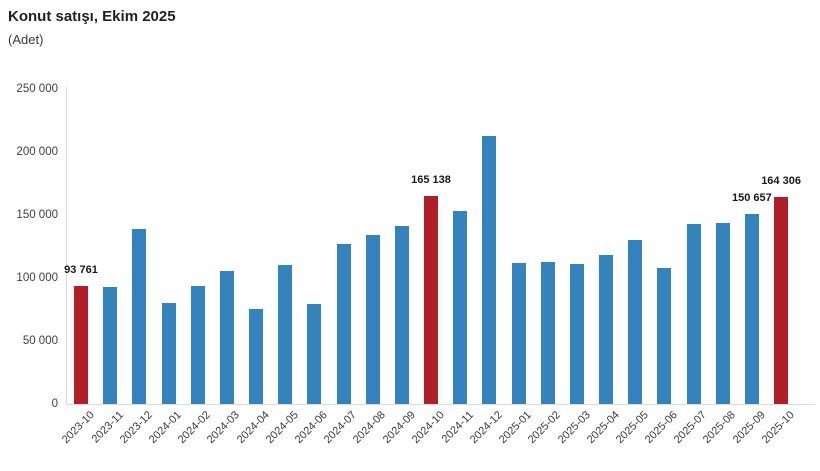  Describe the element at coordinates (431, 179) in the screenshot. I see `bar-value-label: 165 138` at that location.